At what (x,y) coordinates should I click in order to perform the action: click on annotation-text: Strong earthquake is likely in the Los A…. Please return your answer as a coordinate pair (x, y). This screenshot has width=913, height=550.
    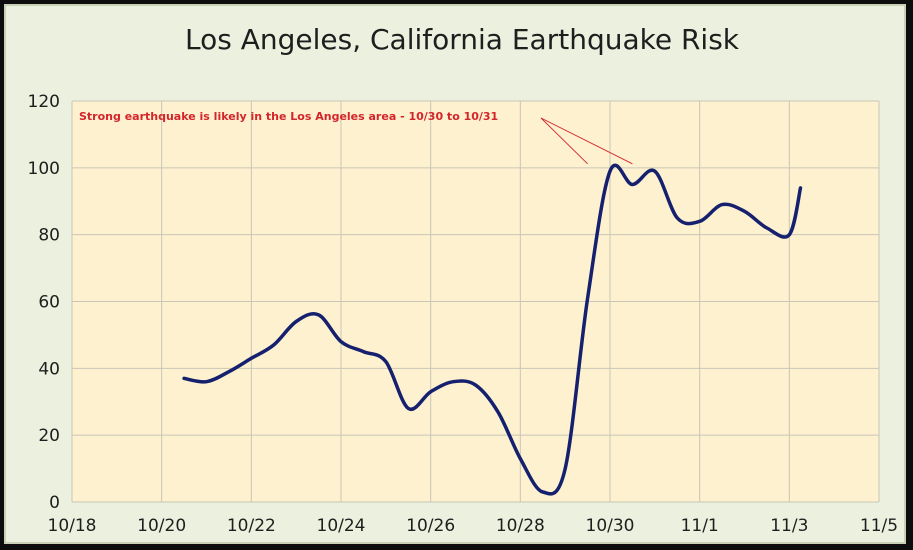
    Looking at the image, I should click on (288, 116).